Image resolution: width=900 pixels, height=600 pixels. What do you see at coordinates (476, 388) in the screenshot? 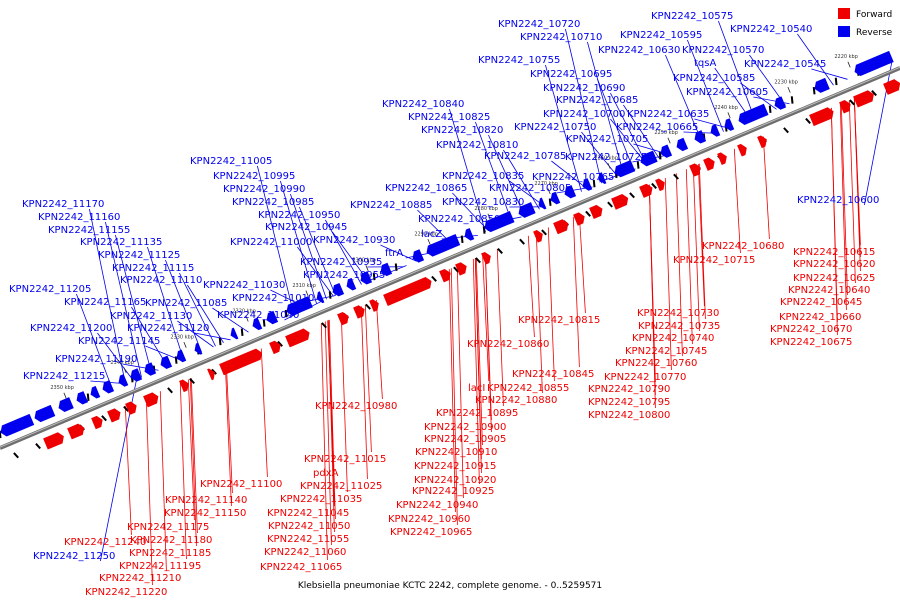
I see `forward-gene-label: lacI` at bounding box center [476, 388].